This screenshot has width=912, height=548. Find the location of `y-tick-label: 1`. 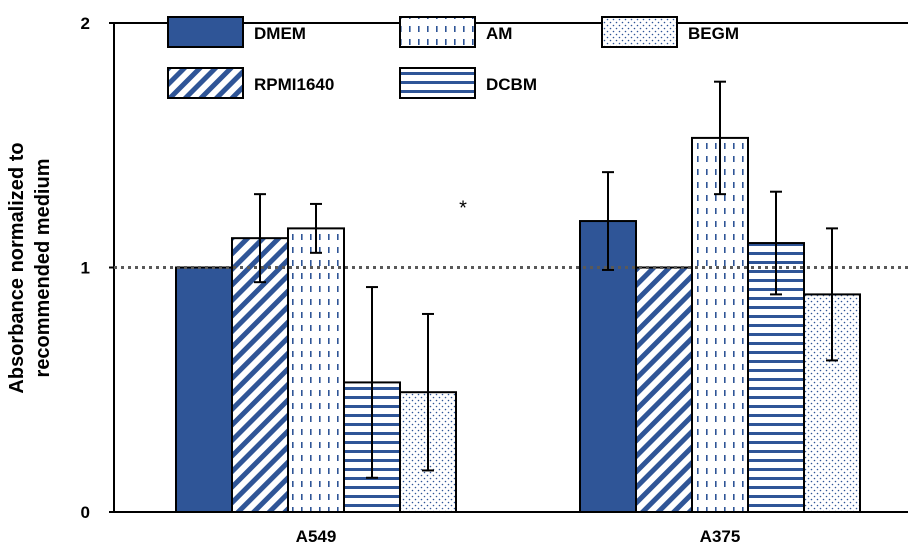

y-tick-label: 1 is located at coordinates (85, 268).